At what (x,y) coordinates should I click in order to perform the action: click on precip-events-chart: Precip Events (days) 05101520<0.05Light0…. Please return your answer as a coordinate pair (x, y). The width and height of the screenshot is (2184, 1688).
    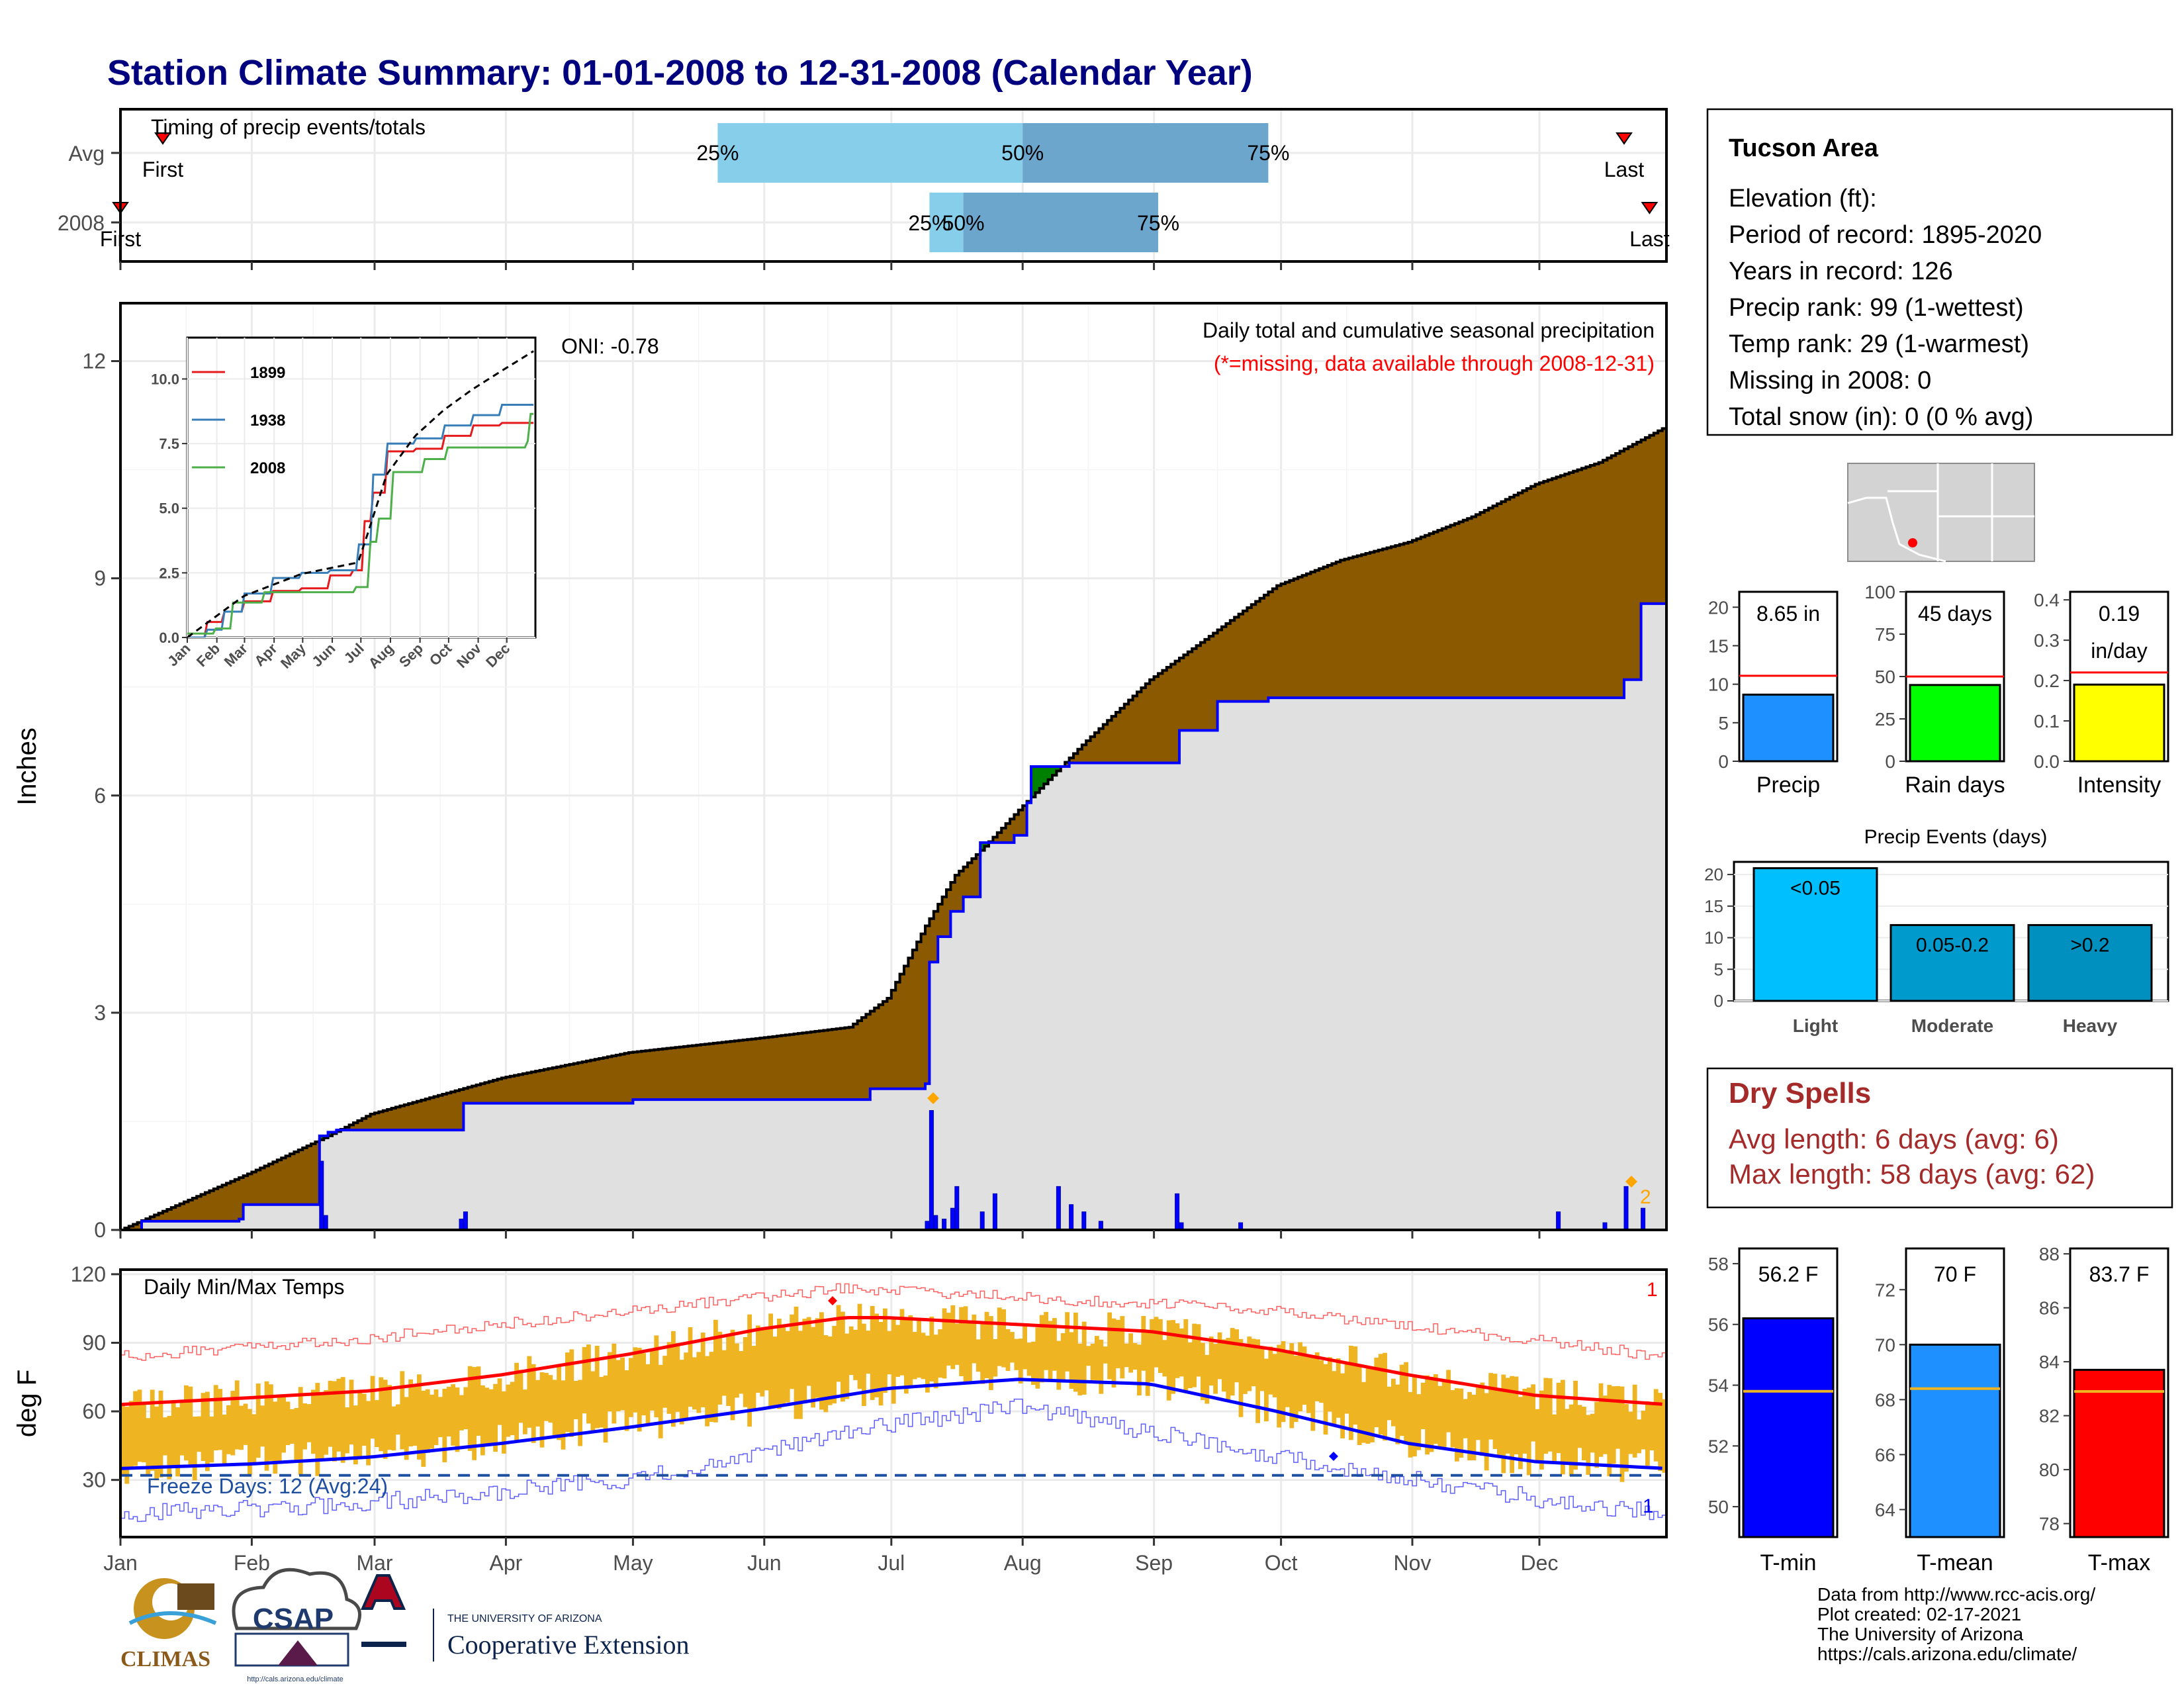
    Looking at the image, I should click on (1937, 931).